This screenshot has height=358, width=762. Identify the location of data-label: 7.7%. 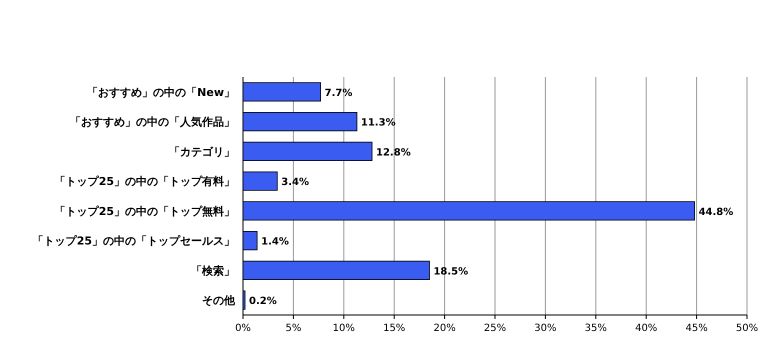
(338, 93).